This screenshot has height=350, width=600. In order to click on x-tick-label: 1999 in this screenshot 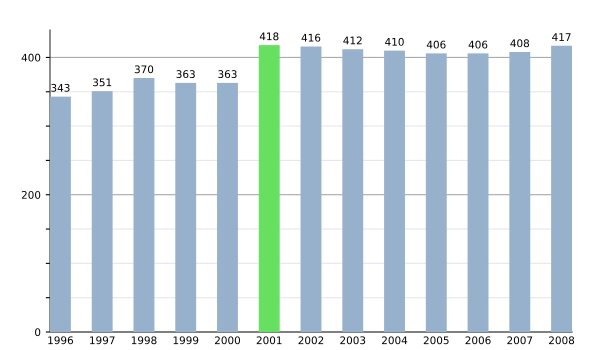, I will do `click(186, 340)`.